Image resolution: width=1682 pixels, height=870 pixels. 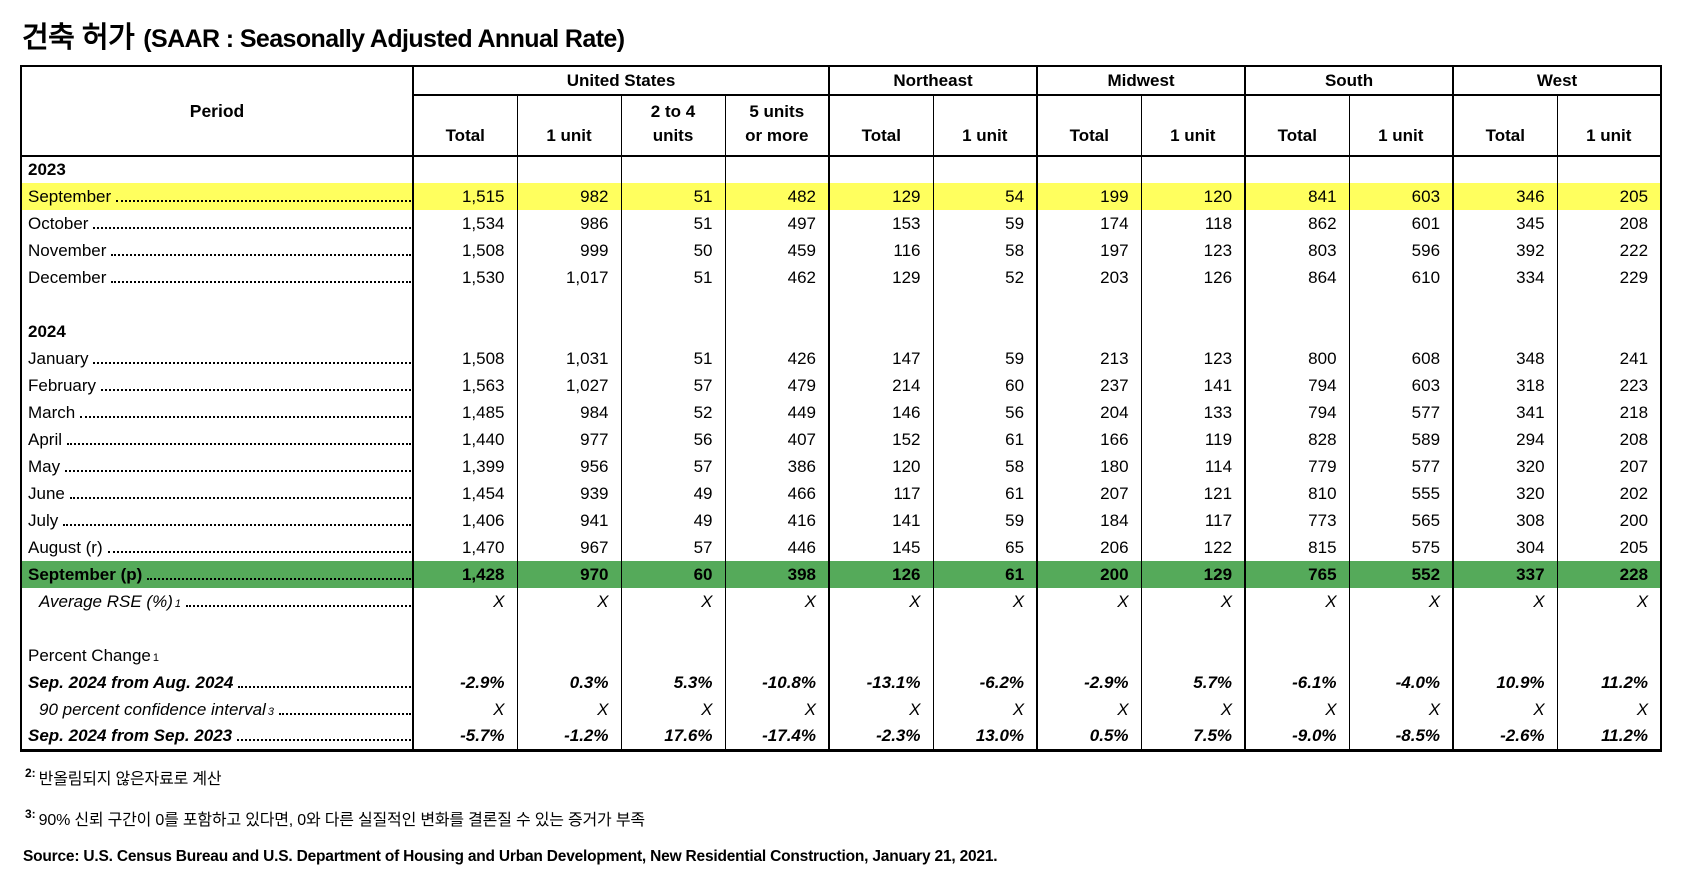 I want to click on subheader-us-2to4: 2 to 4 units, so click(x=672, y=126).